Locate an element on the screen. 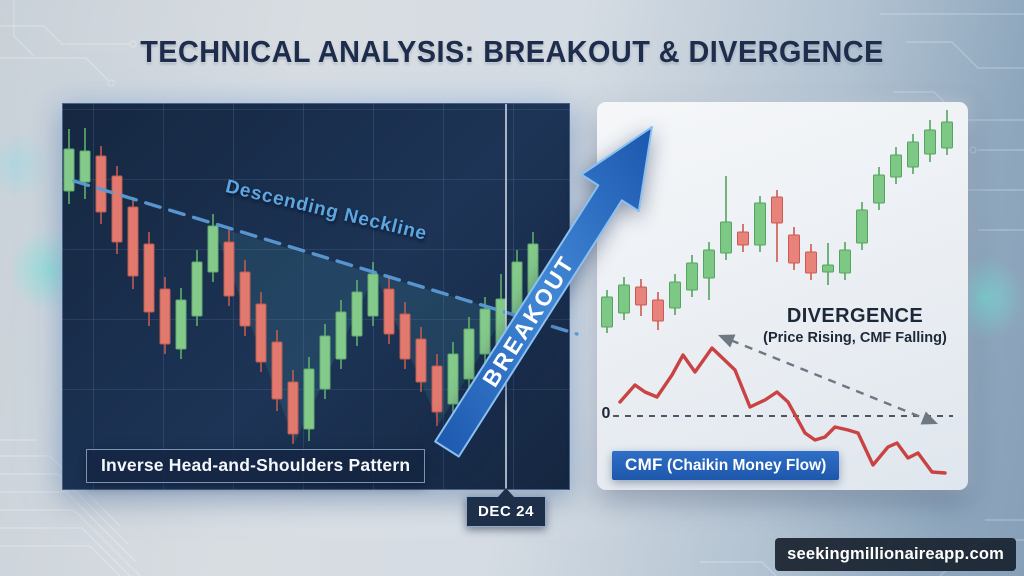 The image size is (1024, 576). divergence-title: DIVERGENCE is located at coordinates (855, 316).